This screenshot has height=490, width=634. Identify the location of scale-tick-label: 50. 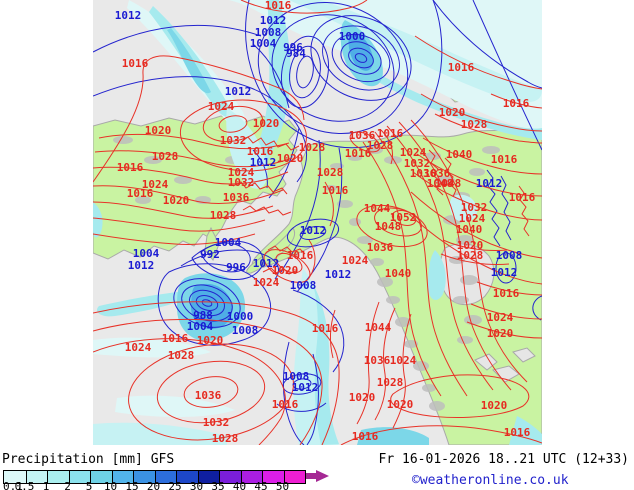
(282, 485).